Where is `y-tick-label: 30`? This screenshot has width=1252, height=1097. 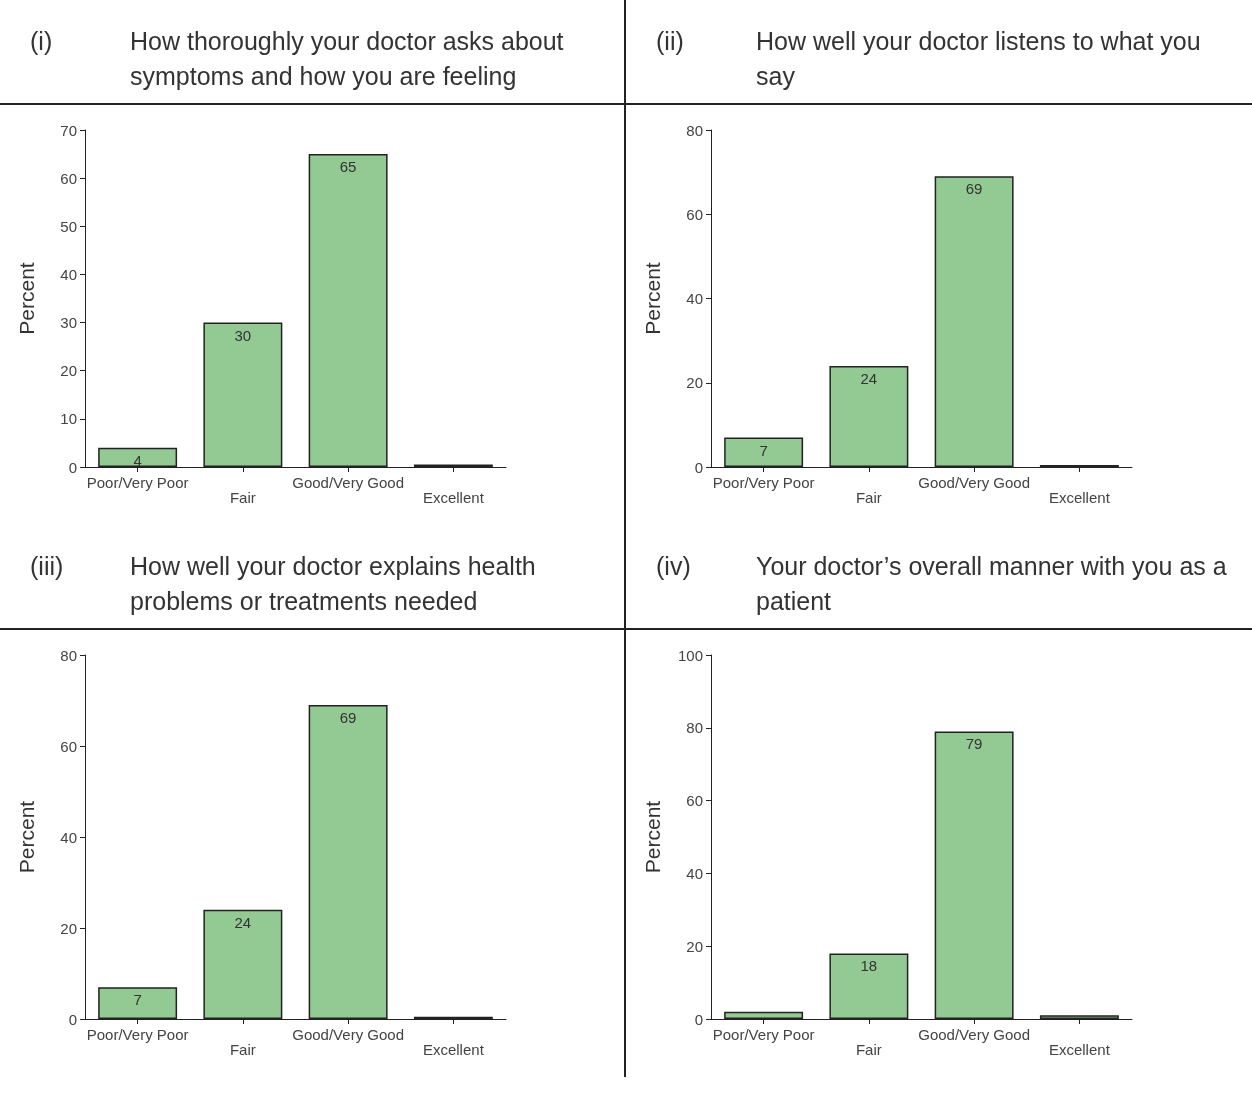 y-tick-label: 30 is located at coordinates (68, 323).